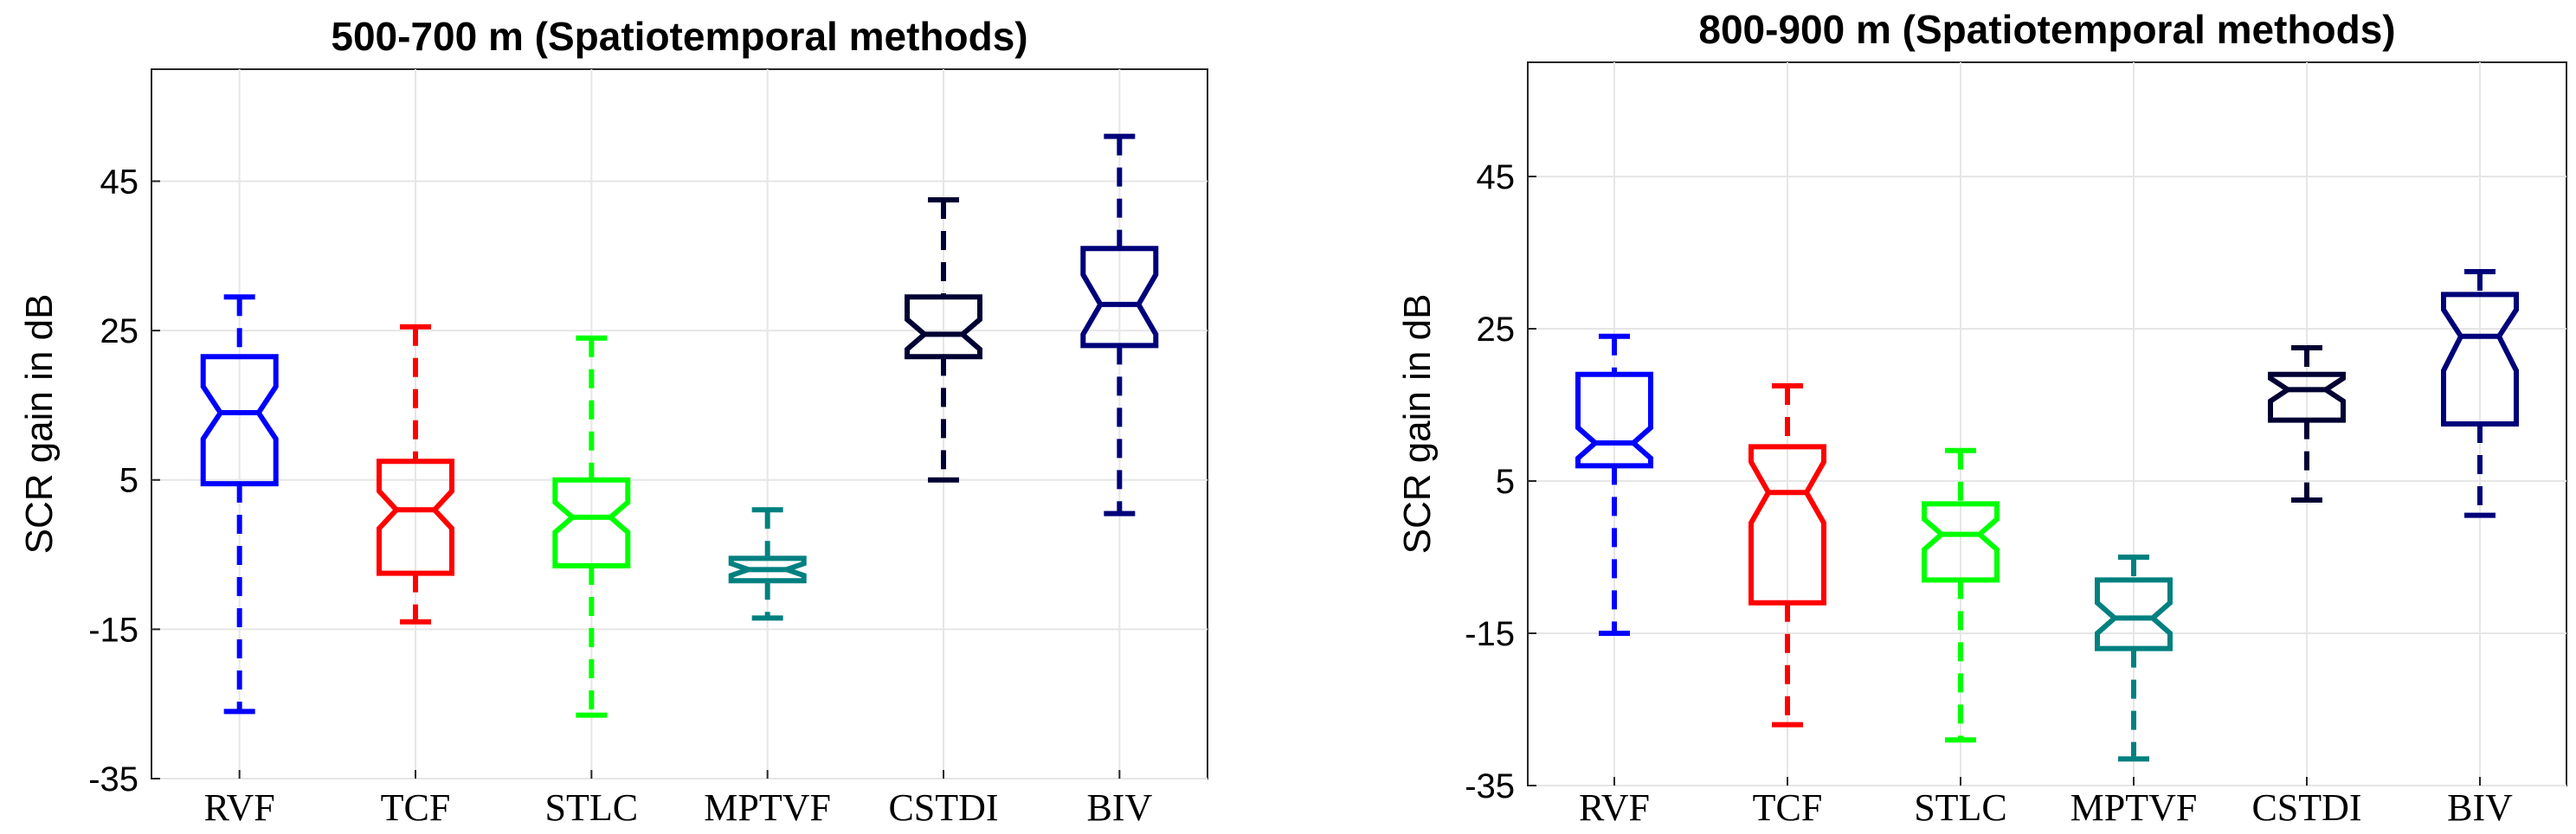 The height and width of the screenshot is (834, 2576). I want to click on chart-title: 500-700 m (Spatiotemporal methods), so click(679, 36).